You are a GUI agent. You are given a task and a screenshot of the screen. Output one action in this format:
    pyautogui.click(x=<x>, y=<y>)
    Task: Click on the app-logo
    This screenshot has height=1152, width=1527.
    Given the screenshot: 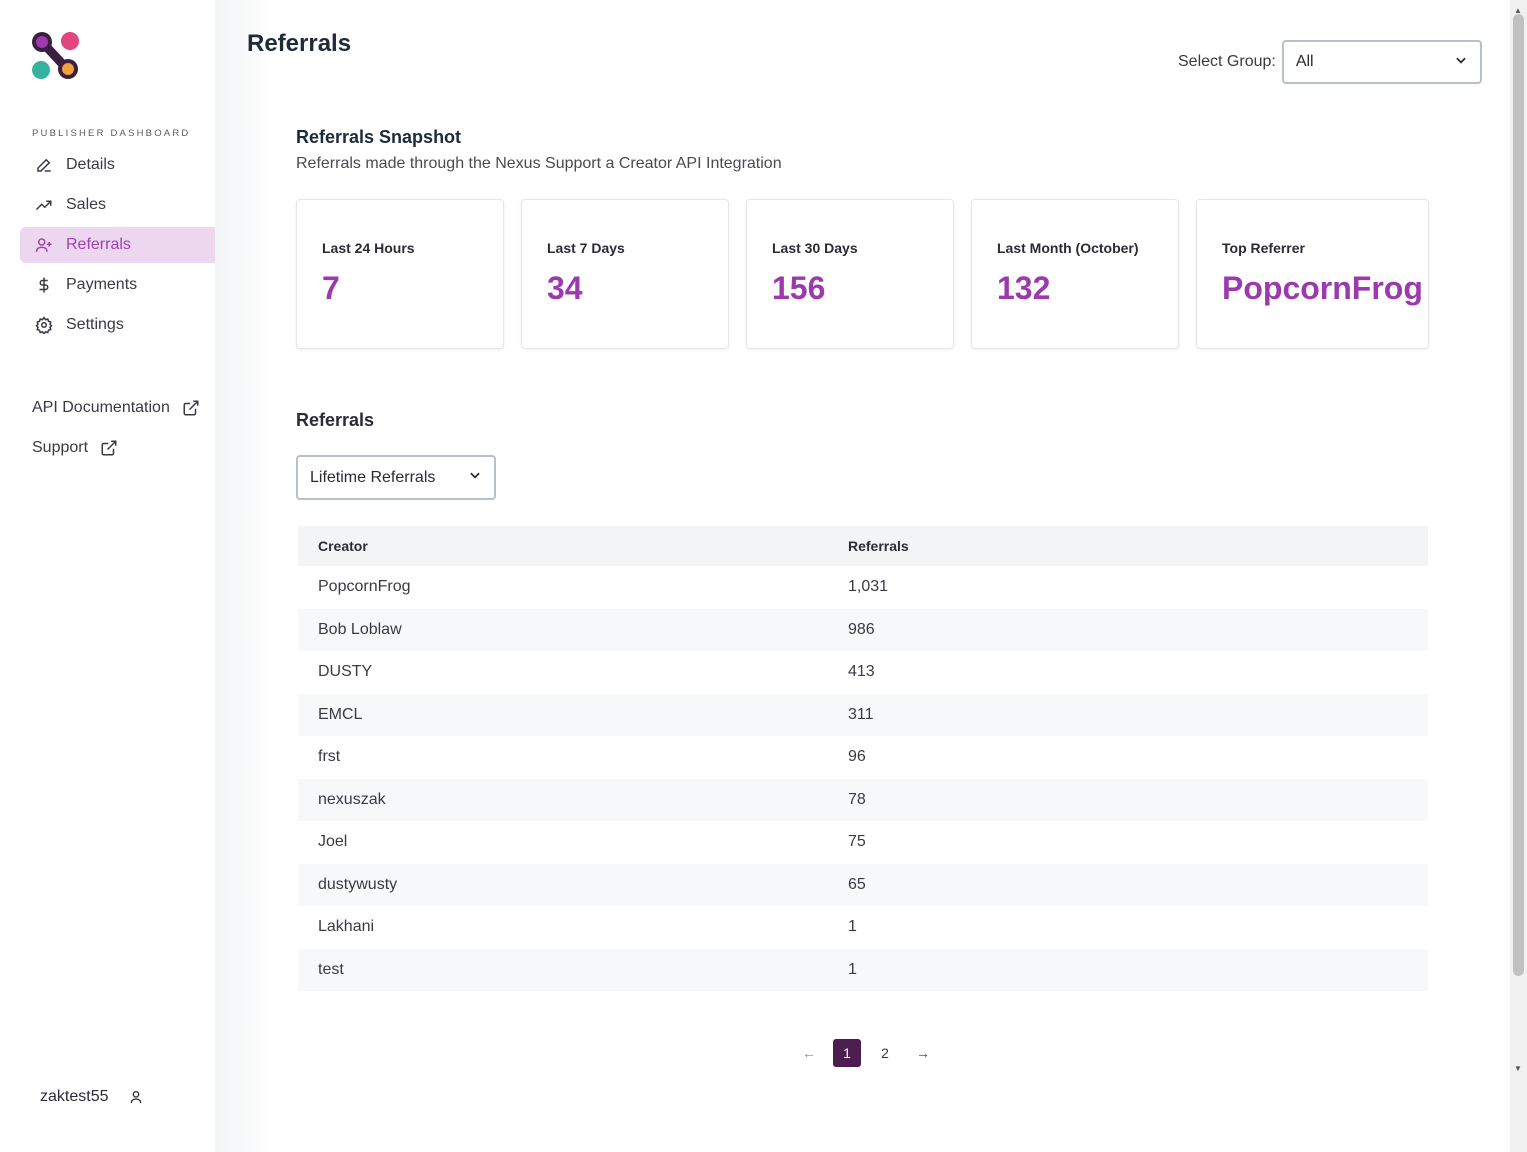 What is the action you would take?
    pyautogui.click(x=56, y=56)
    